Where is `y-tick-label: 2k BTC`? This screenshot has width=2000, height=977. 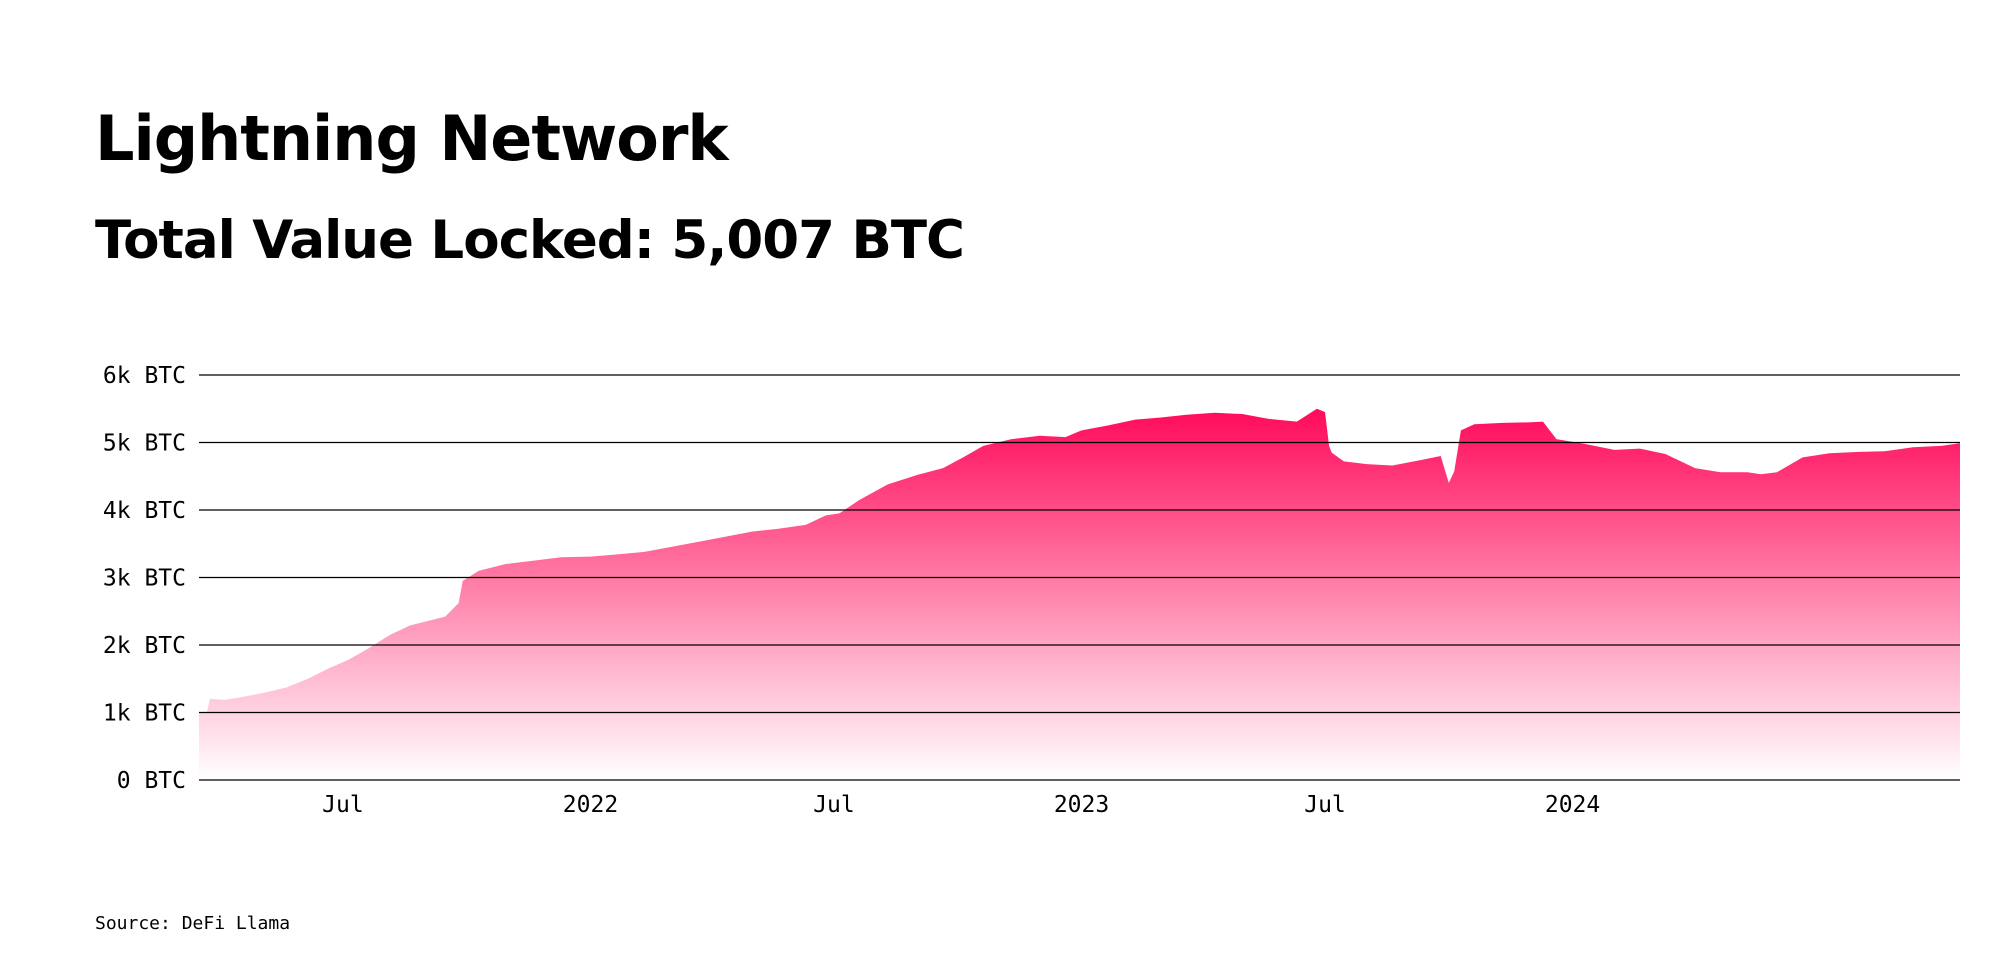 y-tick-label: 2k BTC is located at coordinates (144, 646).